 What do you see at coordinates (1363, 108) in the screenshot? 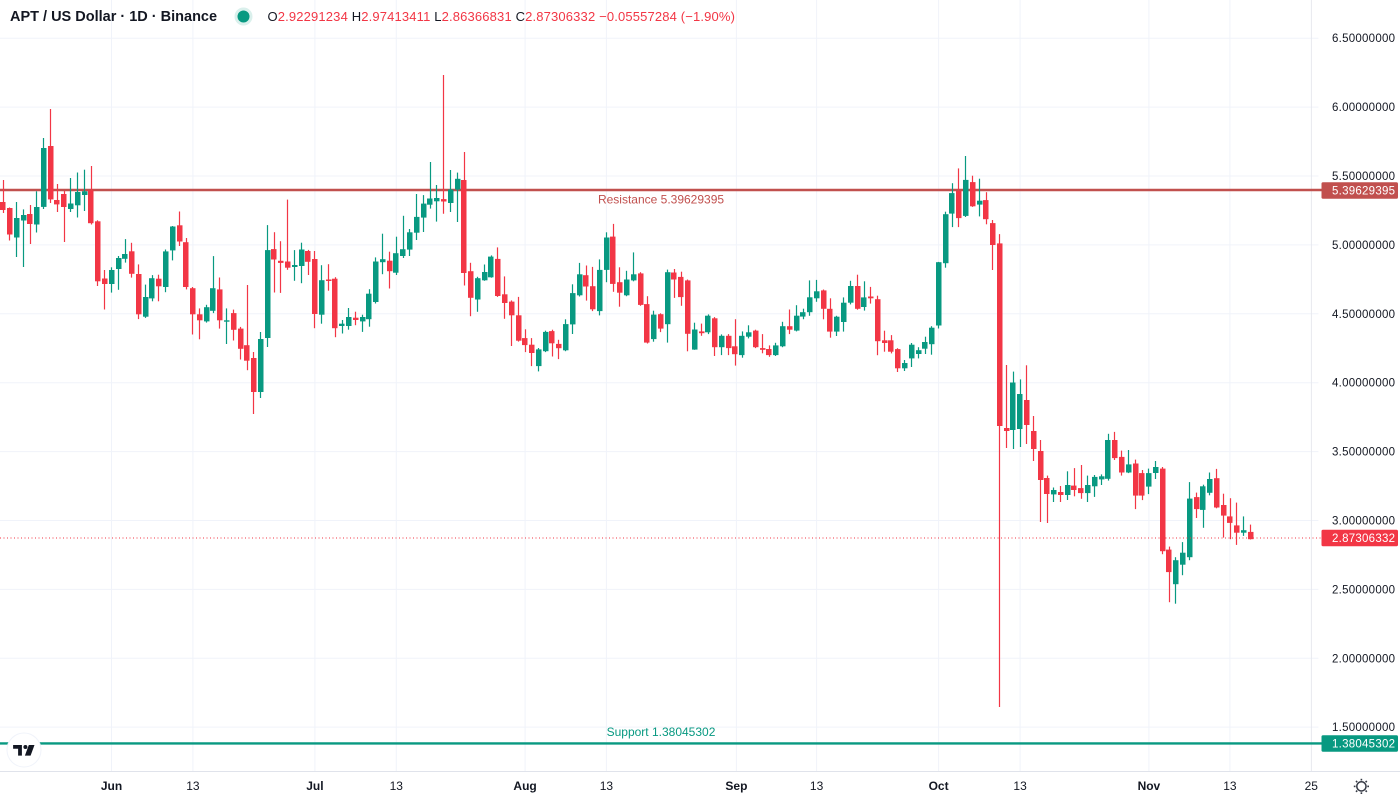
I see `svg-text: 6.00000000` at bounding box center [1363, 108].